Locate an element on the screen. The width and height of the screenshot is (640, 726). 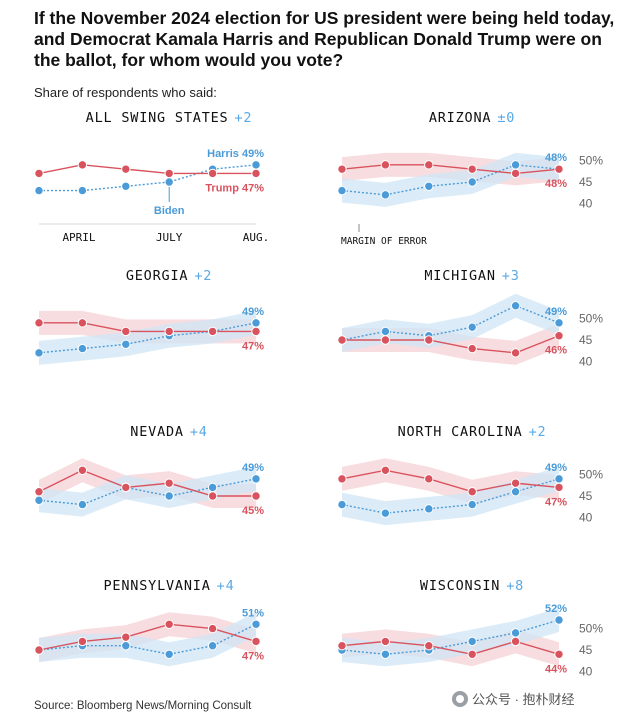
chart-wisconsin: WISCONSIN +8 52% 44% 50% 45 40 is located at coordinates (472, 647).